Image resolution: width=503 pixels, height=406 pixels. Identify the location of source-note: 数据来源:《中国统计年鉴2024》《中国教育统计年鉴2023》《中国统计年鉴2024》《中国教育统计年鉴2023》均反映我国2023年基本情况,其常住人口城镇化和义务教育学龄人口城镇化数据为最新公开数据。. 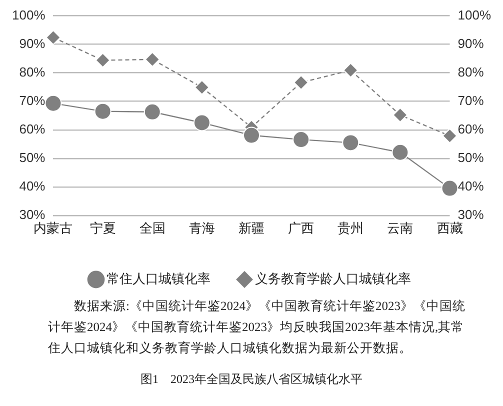
(257, 327).